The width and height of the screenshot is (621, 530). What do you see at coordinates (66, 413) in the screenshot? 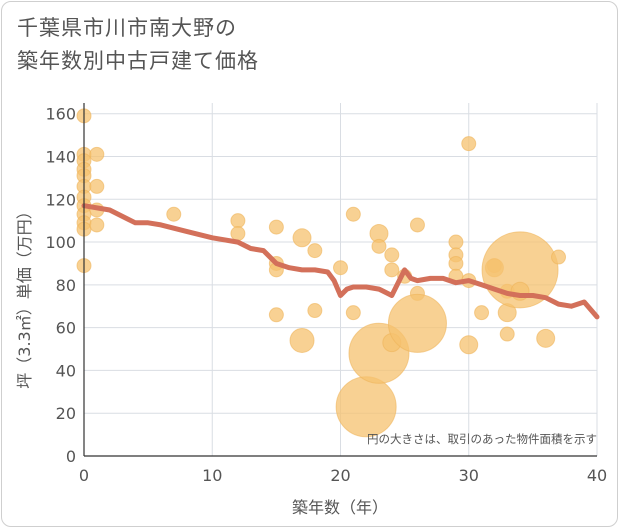
I see `y-tick-label: 20` at bounding box center [66, 413].